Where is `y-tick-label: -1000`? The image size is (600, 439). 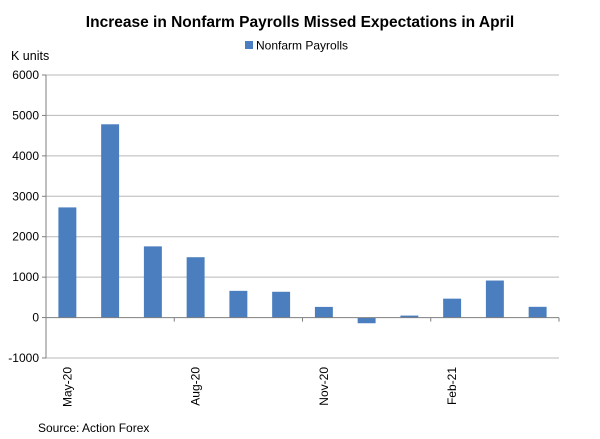
y-tick-label: -1000 is located at coordinates (23, 358).